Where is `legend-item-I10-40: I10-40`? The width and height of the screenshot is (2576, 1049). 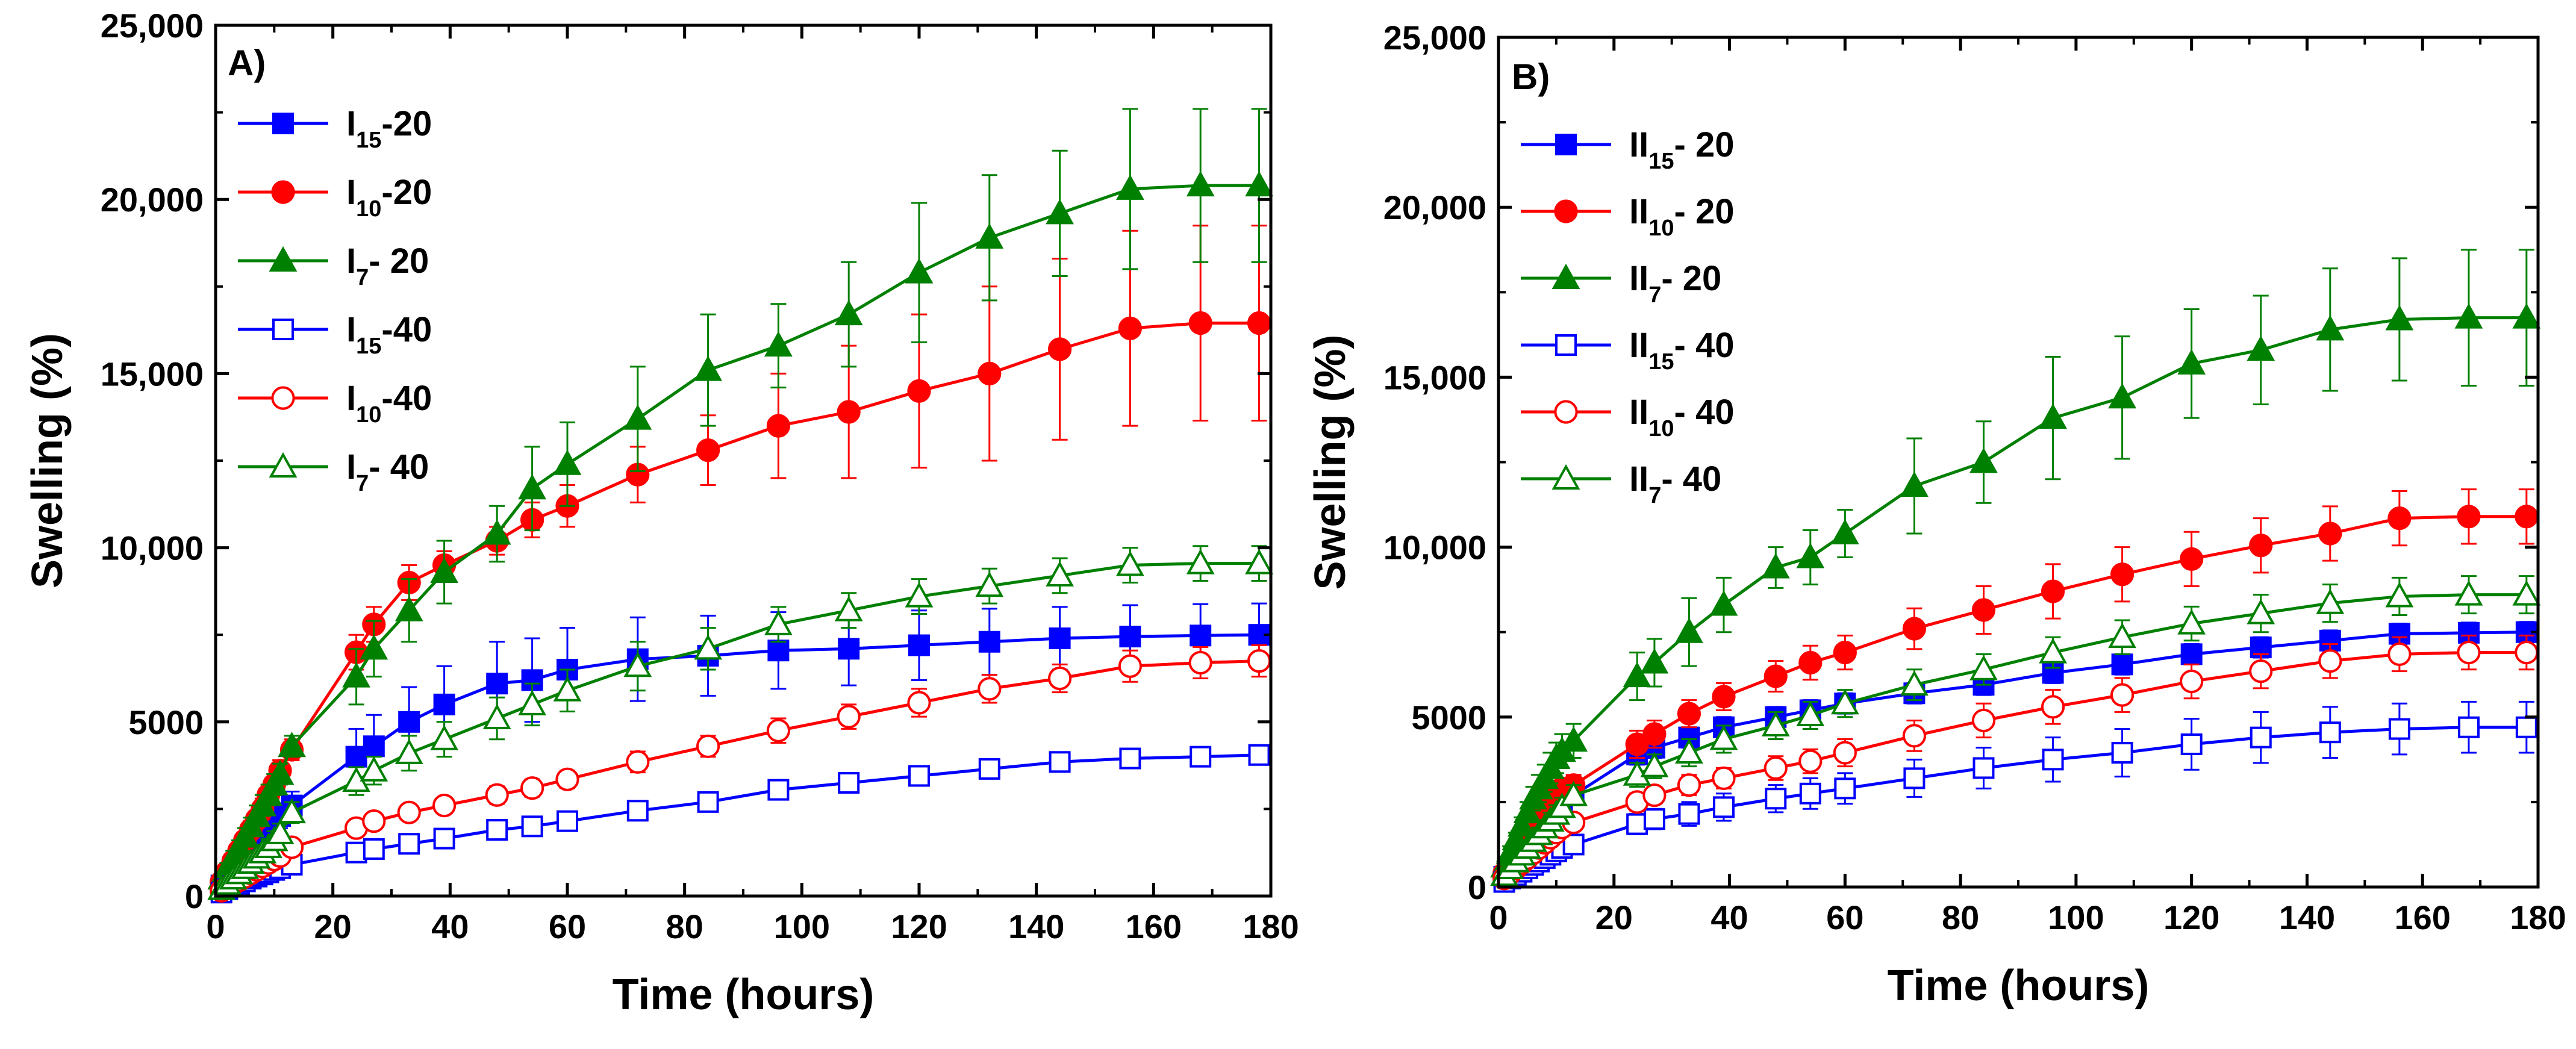 legend-item-I10-40: I10-40 is located at coordinates (335, 403).